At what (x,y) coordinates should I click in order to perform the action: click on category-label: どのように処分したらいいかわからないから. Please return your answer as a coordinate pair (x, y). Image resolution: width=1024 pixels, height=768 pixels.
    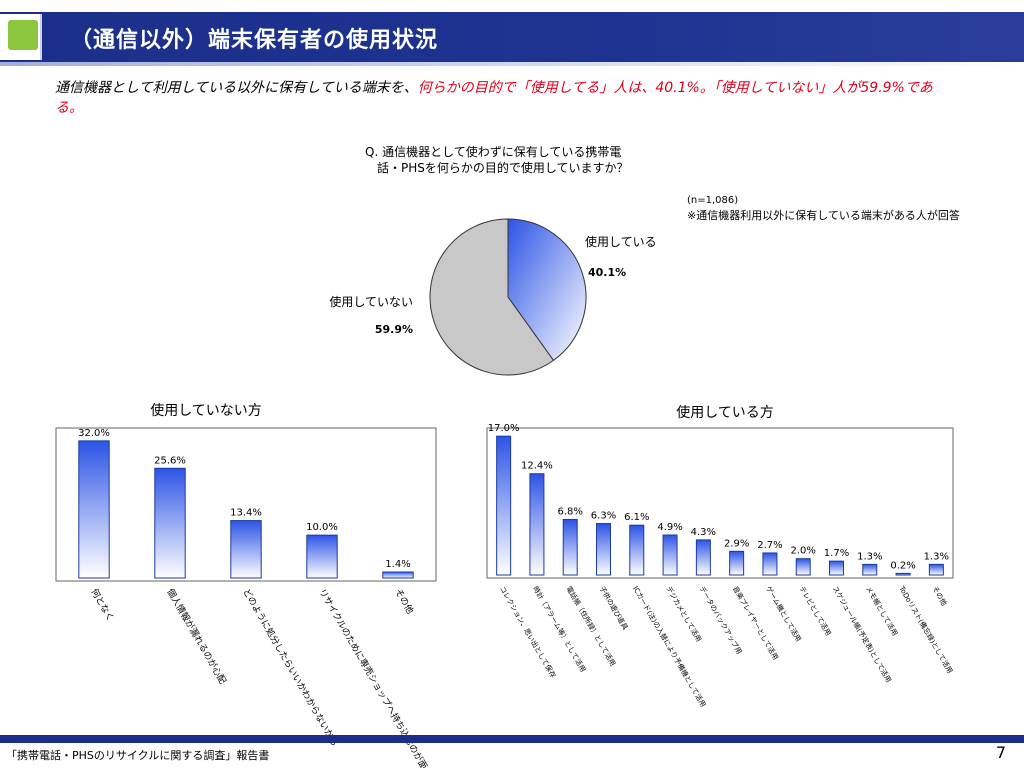
    Looking at the image, I should click on (290, 668).